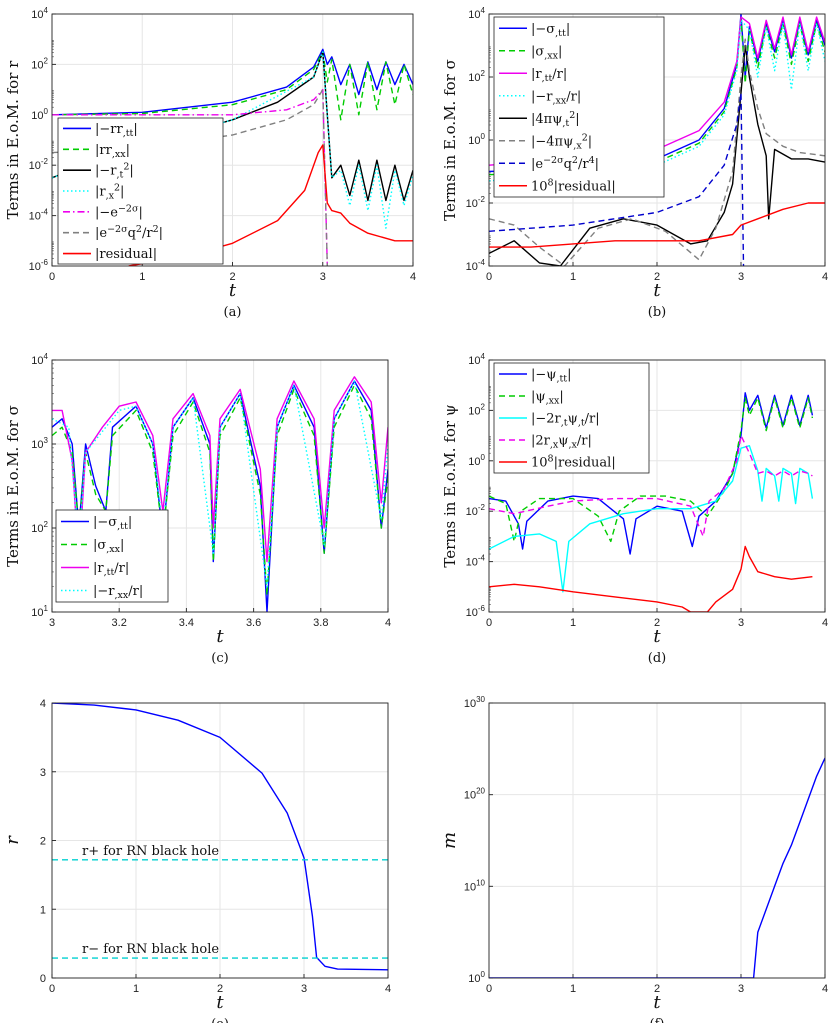 The width and height of the screenshot is (830, 1023). What do you see at coordinates (114, 171) in the screenshot?
I see `legend-entry: |−r,t​2​|` at bounding box center [114, 171].